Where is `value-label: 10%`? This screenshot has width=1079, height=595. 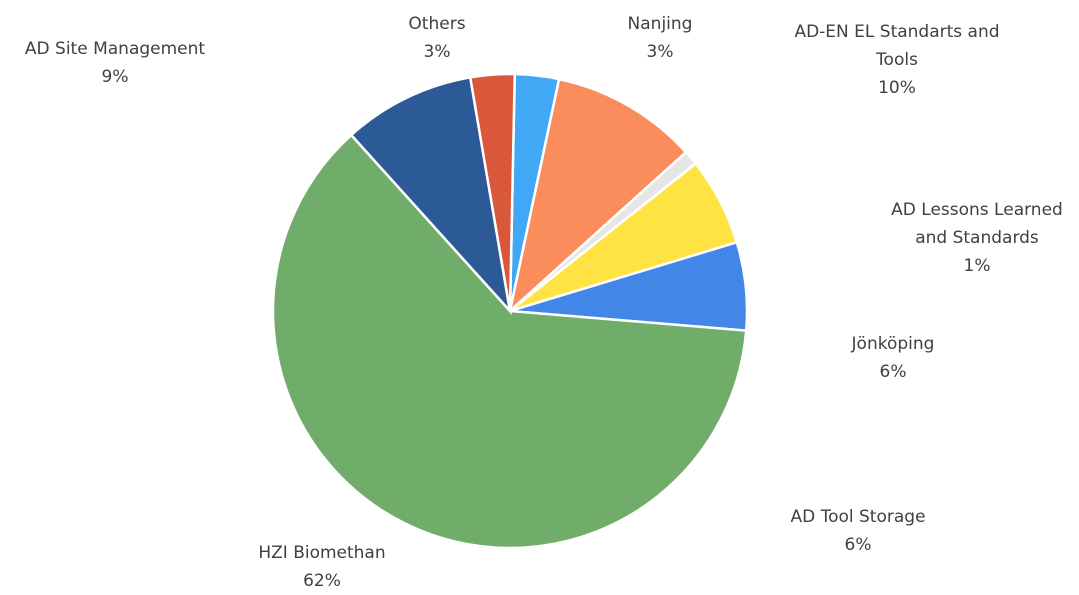 value-label: 10% is located at coordinates (897, 88).